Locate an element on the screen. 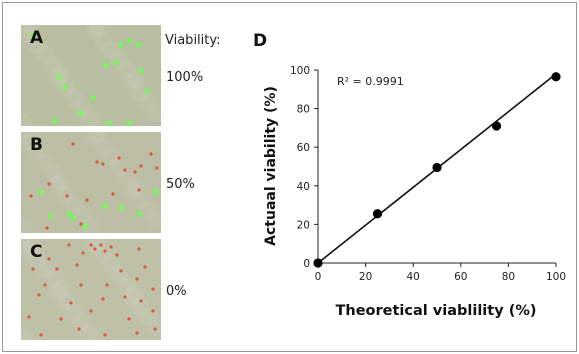  micrograph-panel-b: B is located at coordinates (91, 182).